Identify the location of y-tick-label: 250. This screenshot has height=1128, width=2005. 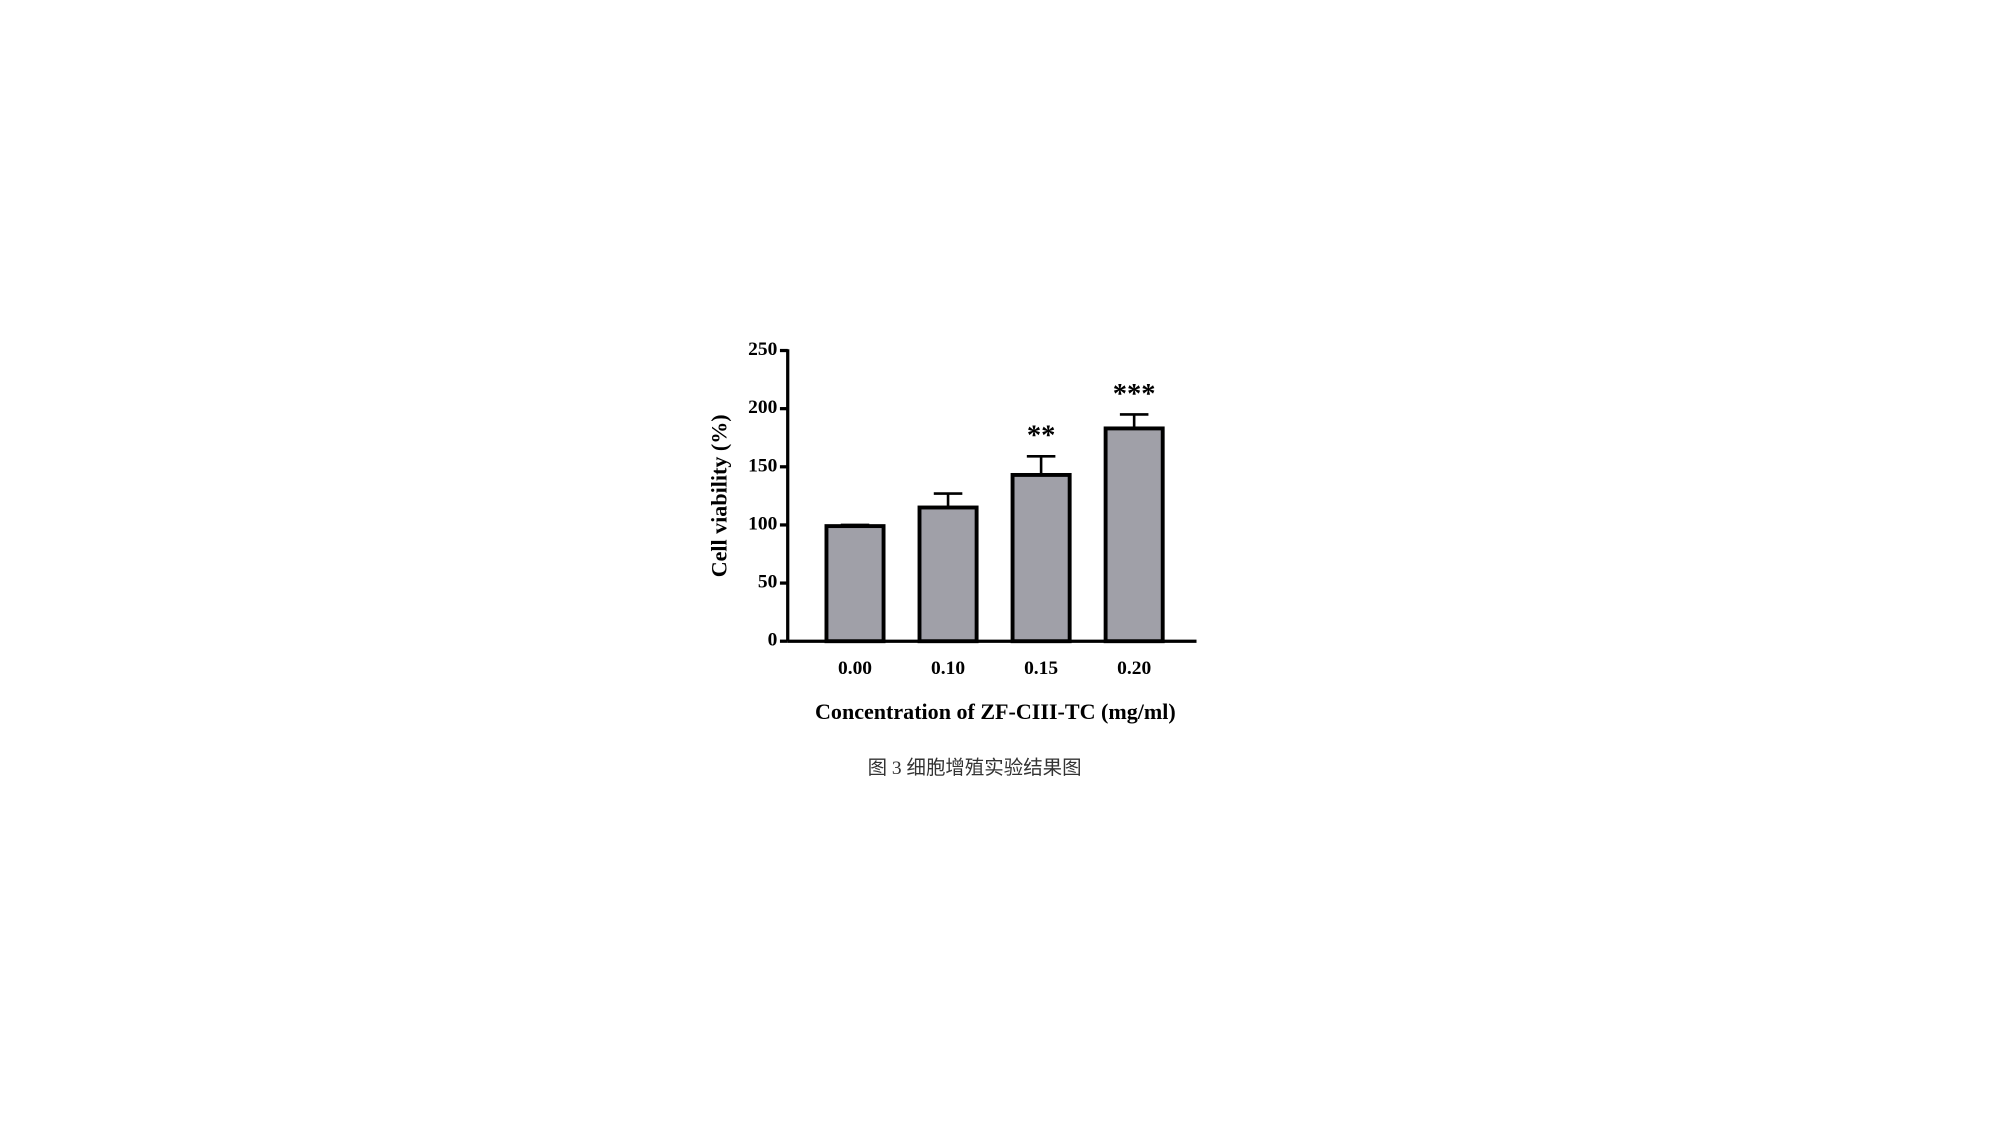
(762, 349).